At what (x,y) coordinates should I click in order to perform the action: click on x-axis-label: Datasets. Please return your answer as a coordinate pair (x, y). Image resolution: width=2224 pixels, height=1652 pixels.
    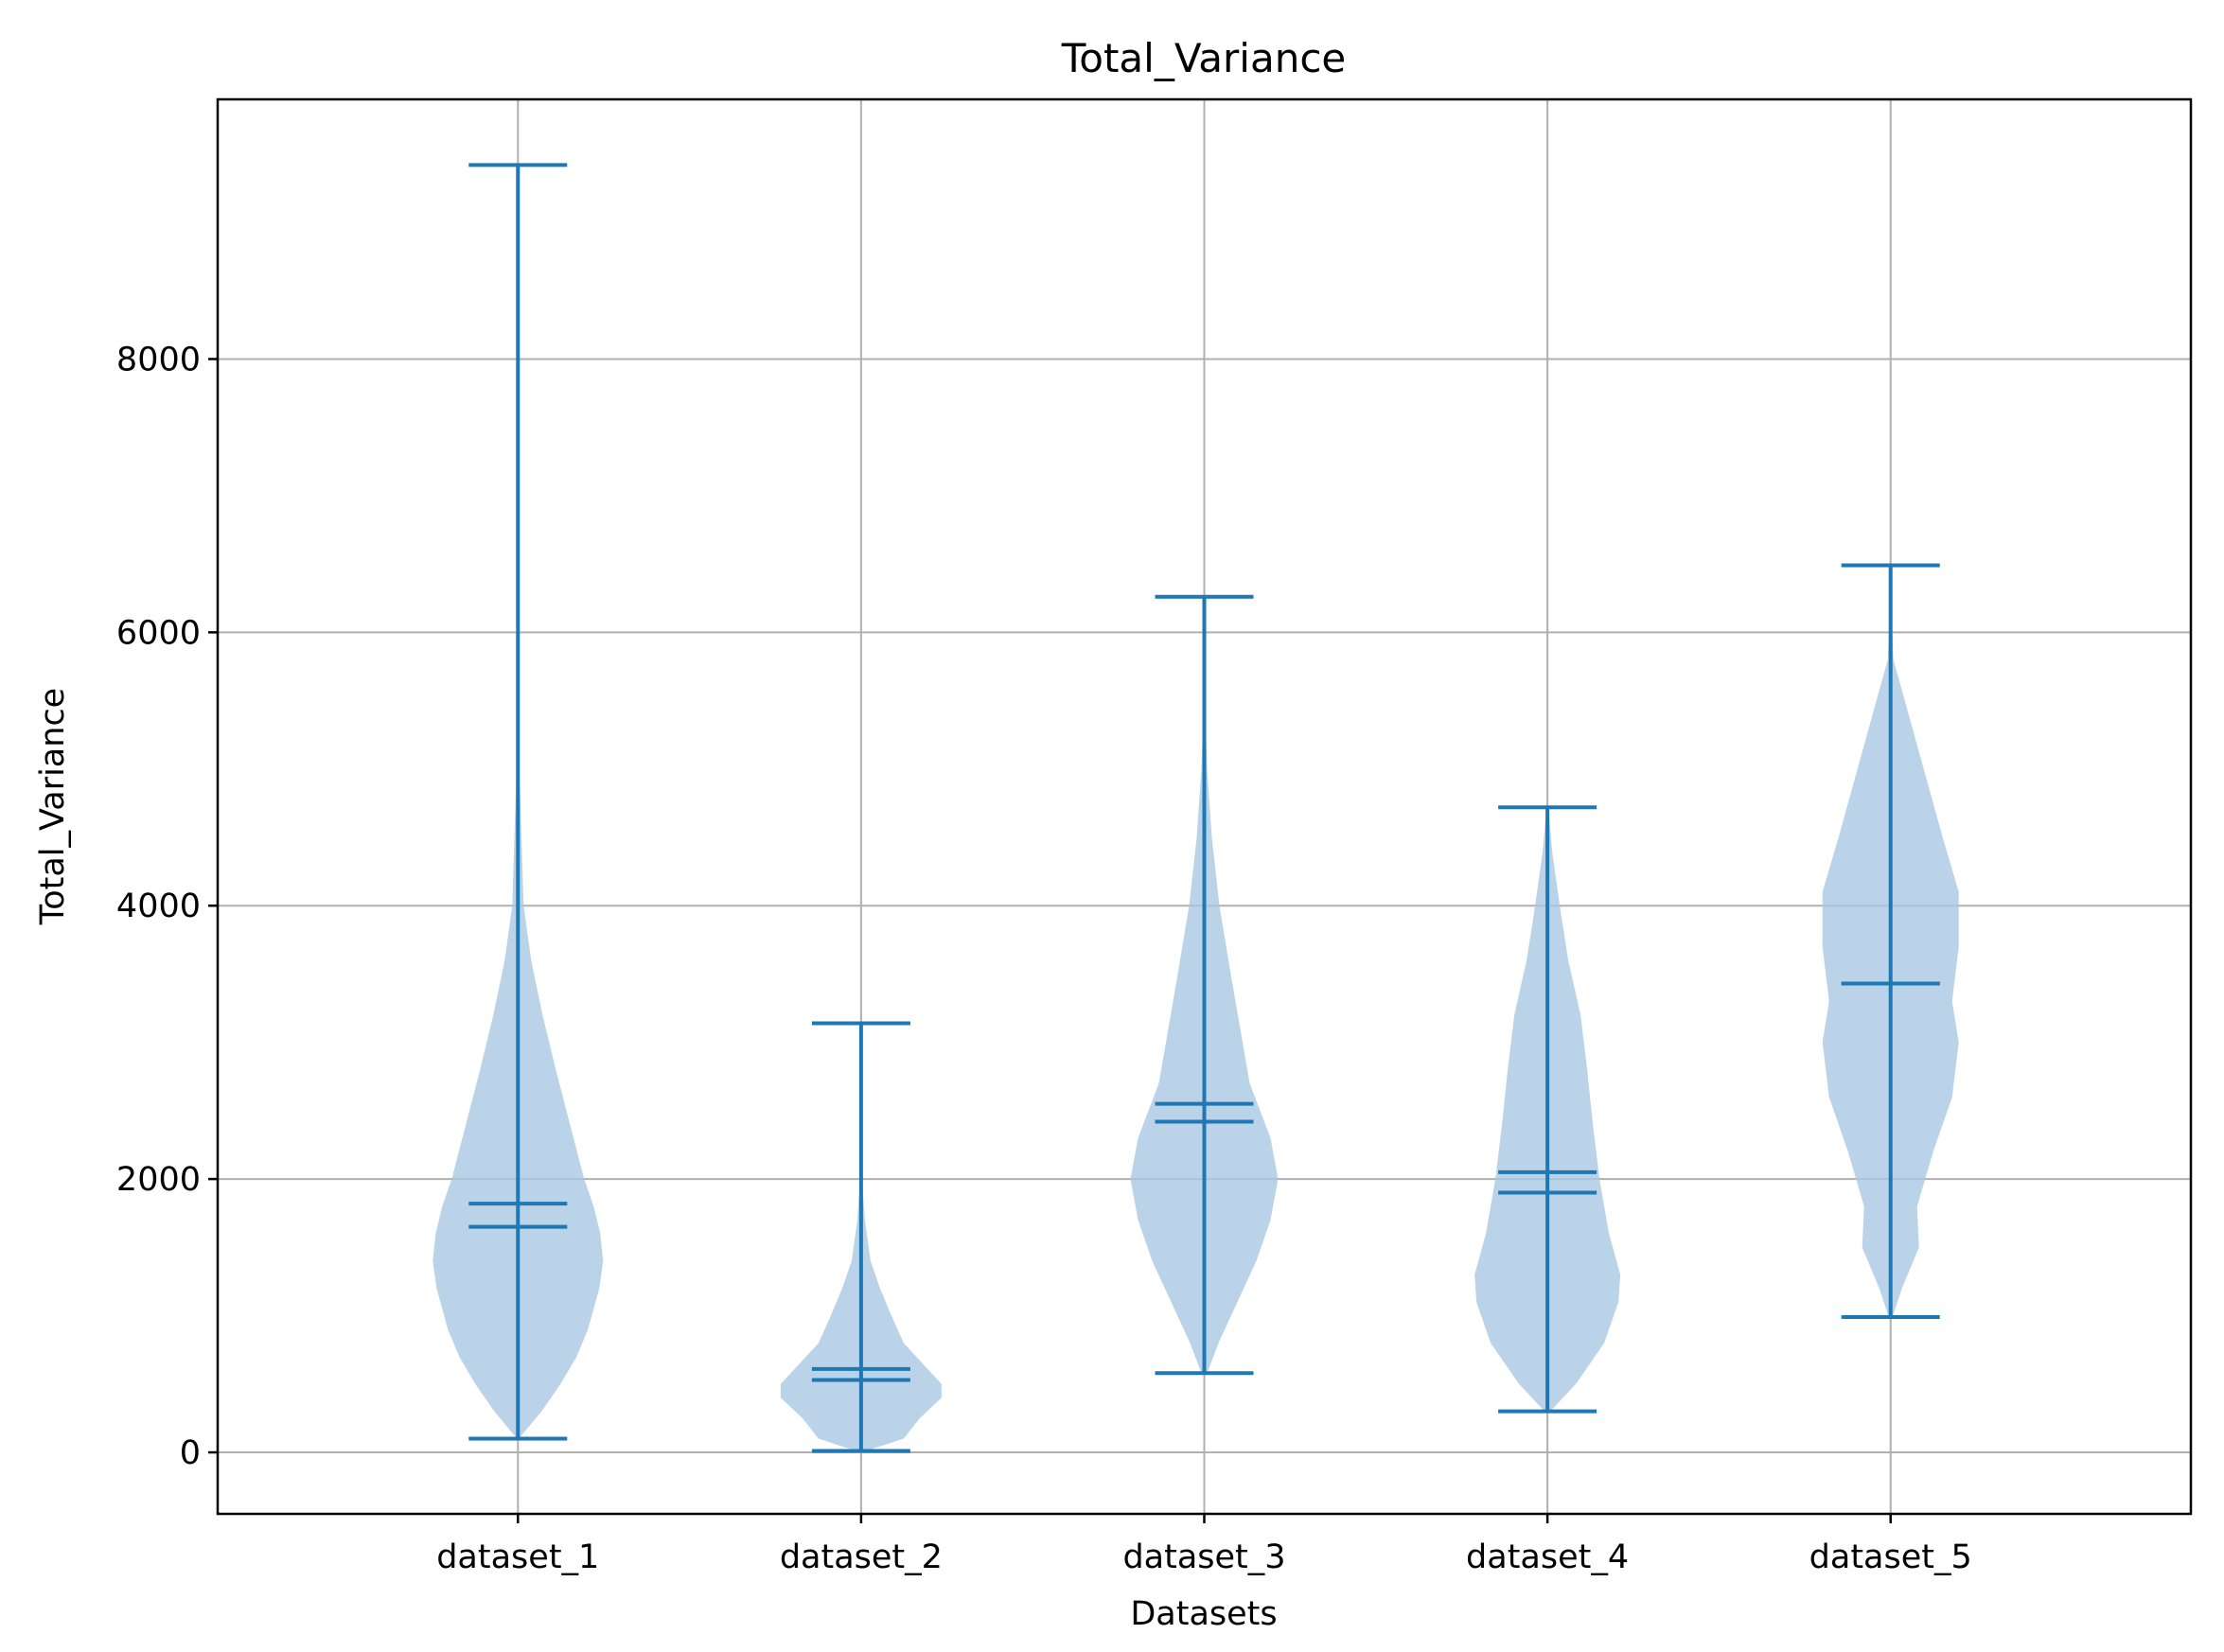
    Looking at the image, I should click on (1203, 1614).